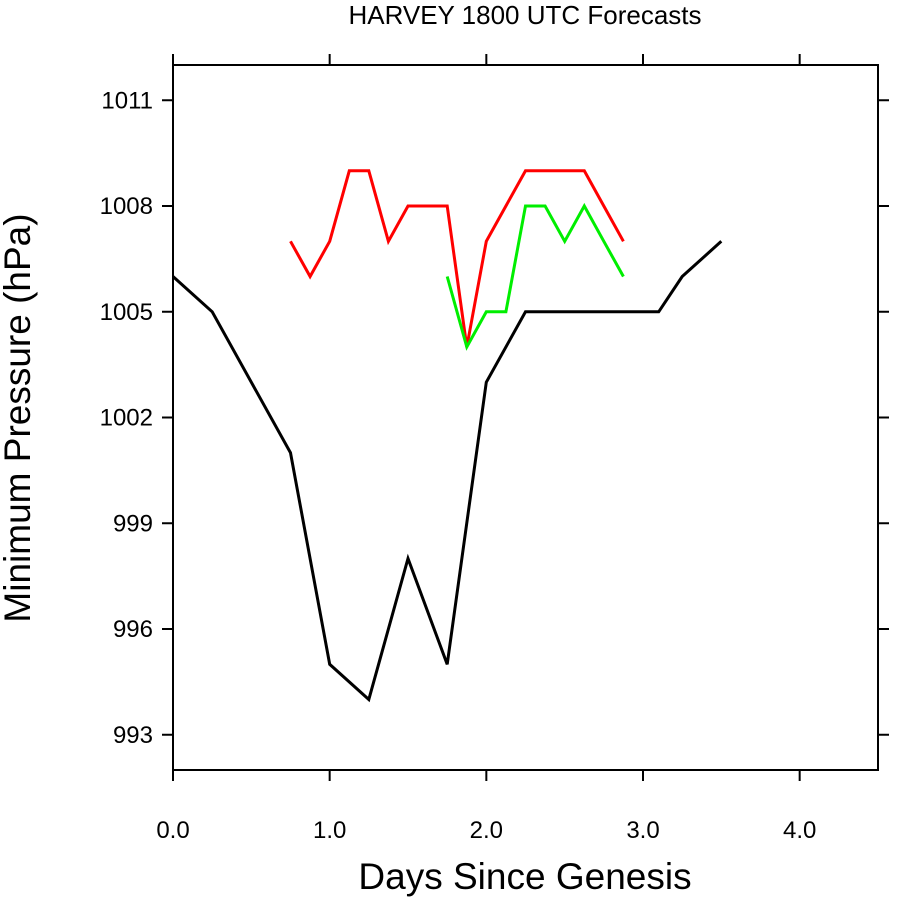 The width and height of the screenshot is (897, 900). Describe the element at coordinates (126, 312) in the screenshot. I see `y-tick-label: 1005` at that location.